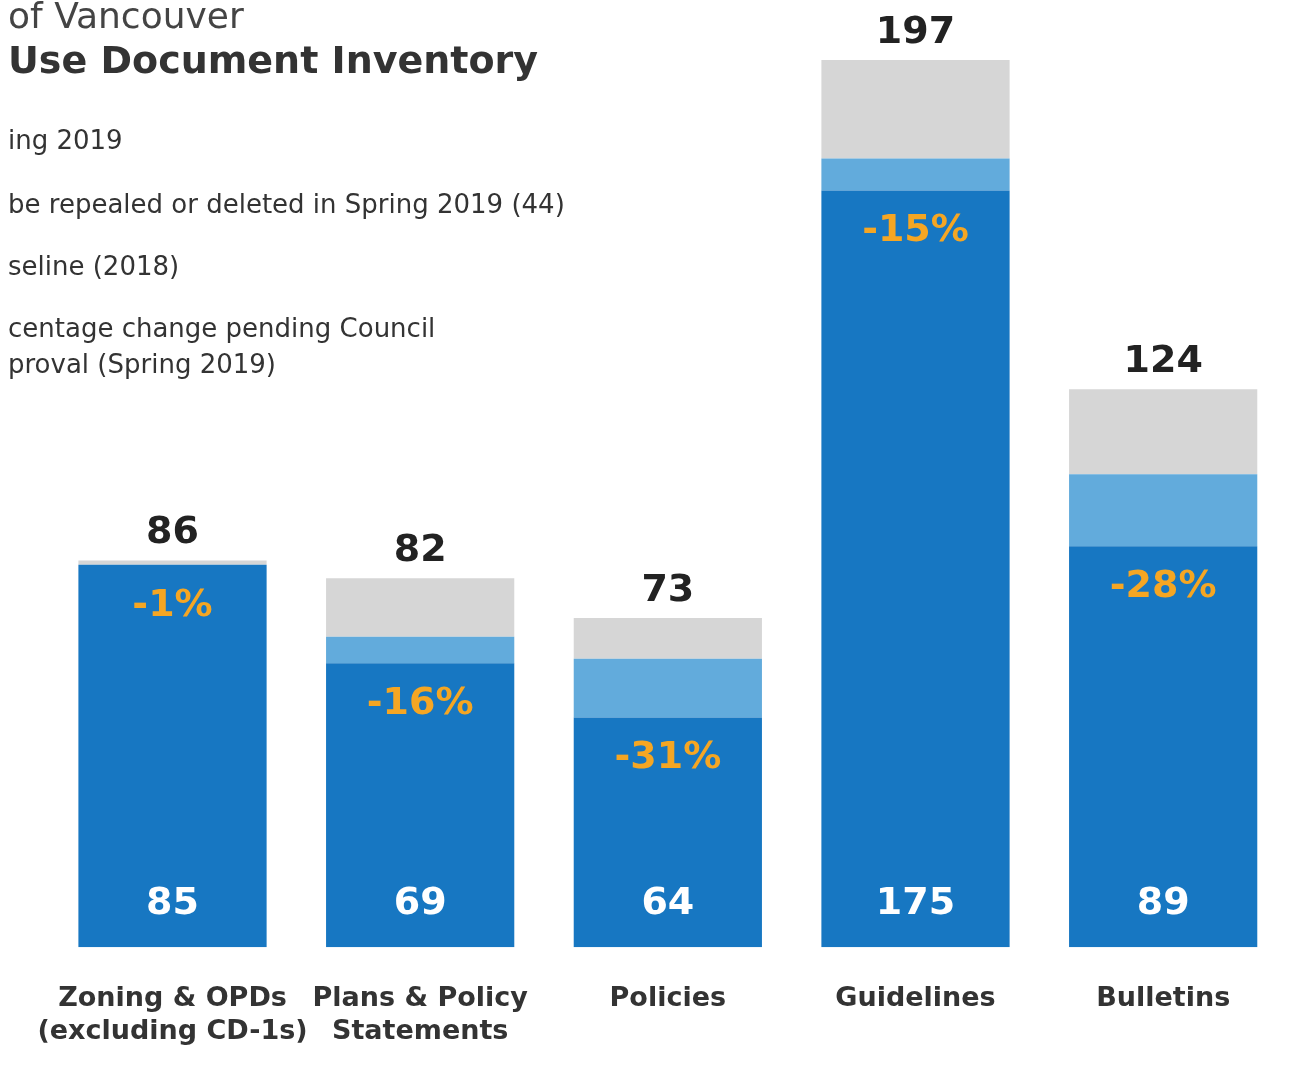 Image resolution: width=1289 pixels, height=1088 pixels. Describe the element at coordinates (222, 346) in the screenshot. I see `annotation: centage change pending Council proval (Spring 2019)` at that location.